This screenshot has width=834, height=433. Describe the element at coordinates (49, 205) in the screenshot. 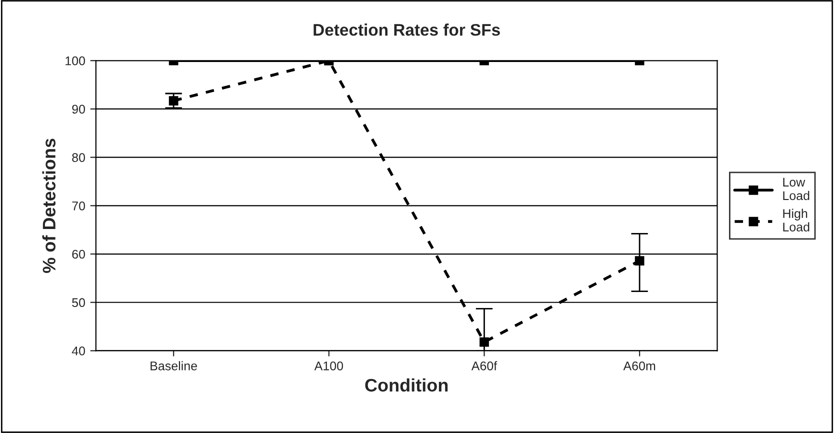

I see `y-axis-title: % of Detections` at that location.